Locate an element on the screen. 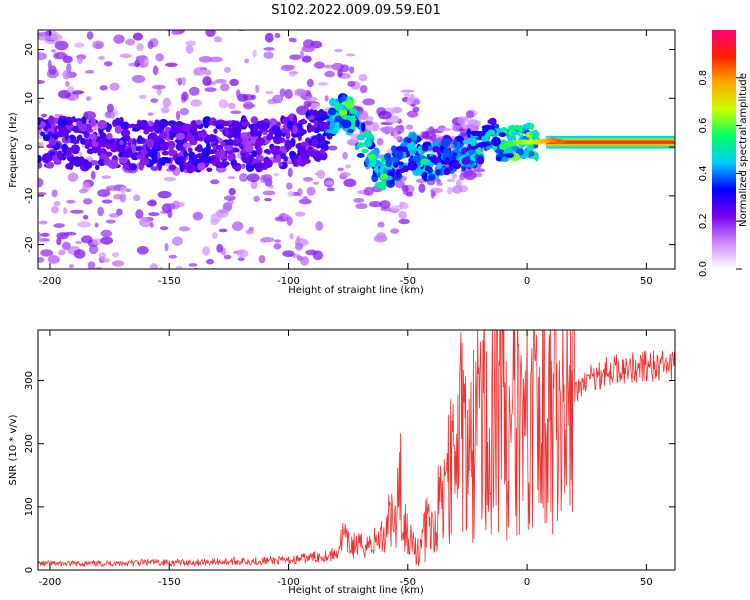 This screenshot has height=600, width=750. spectrogram-y-tick-label: 0 is located at coordinates (29, 147).